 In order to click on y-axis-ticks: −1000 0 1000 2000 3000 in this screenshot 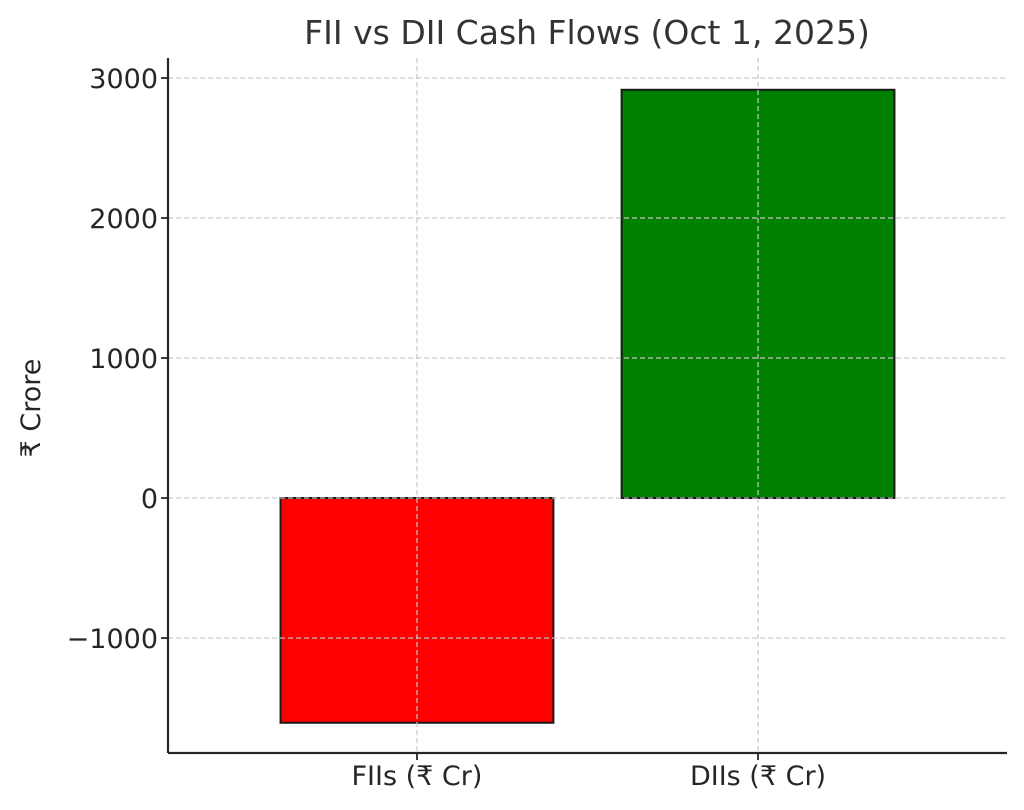, I will do `click(117, 359)`.